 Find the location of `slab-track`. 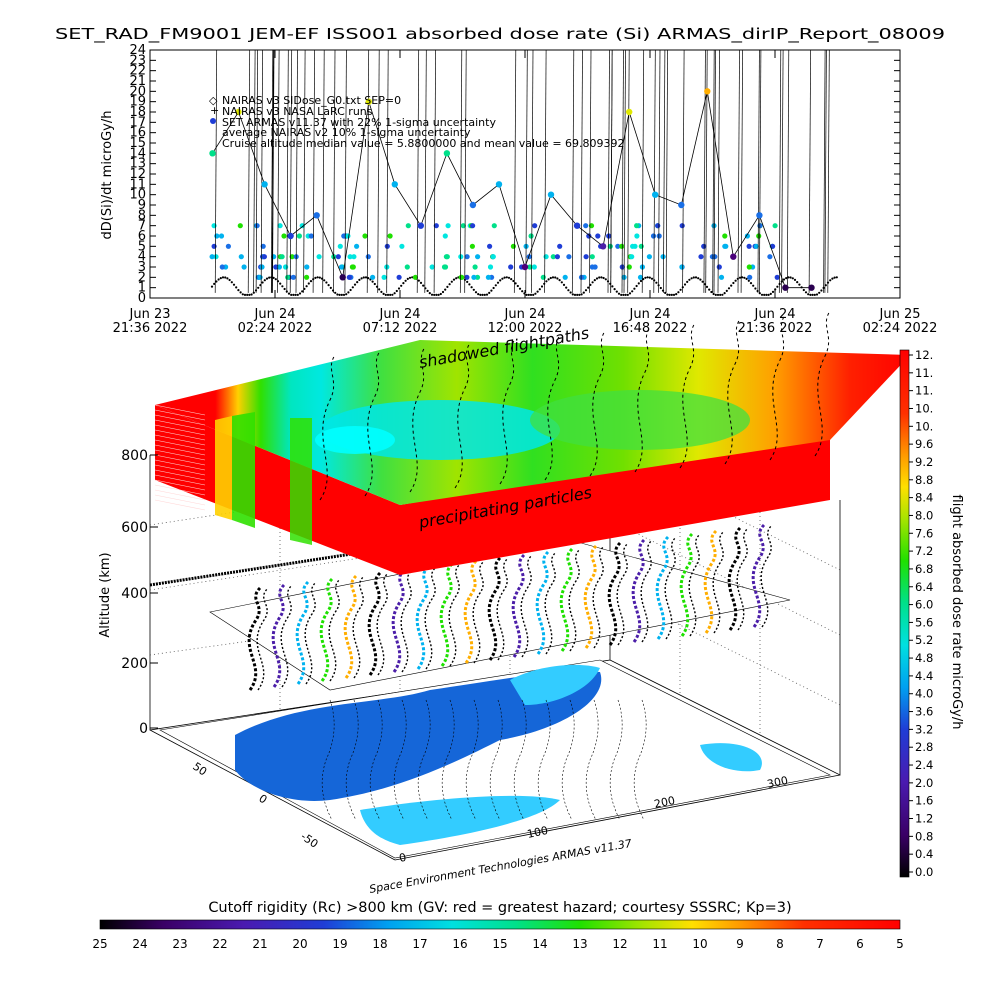

slab-track is located at coordinates (777, 387).